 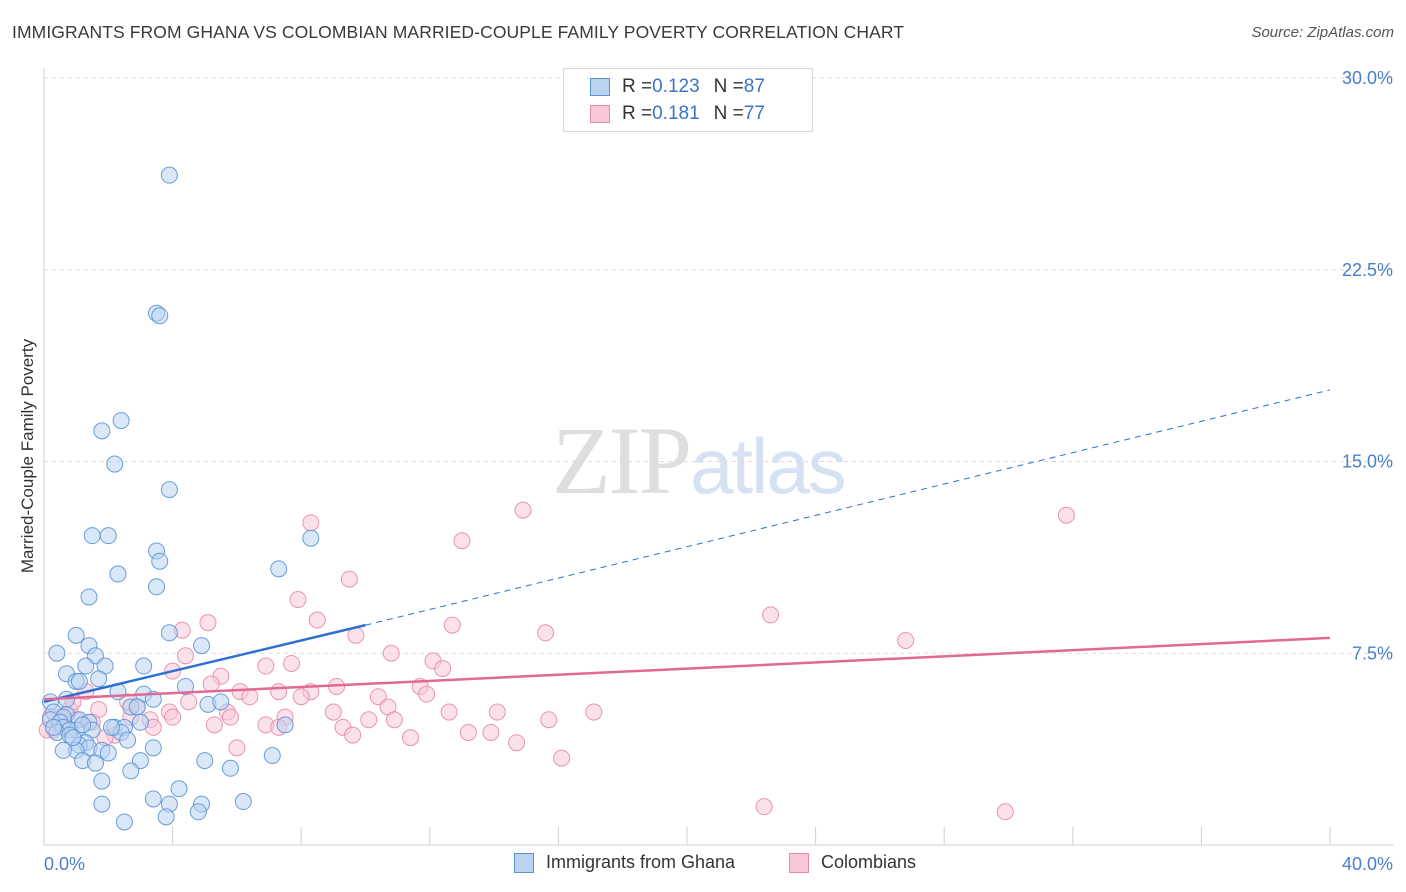 I want to click on y-tick-label: 15.0%, so click(x=1367, y=462).